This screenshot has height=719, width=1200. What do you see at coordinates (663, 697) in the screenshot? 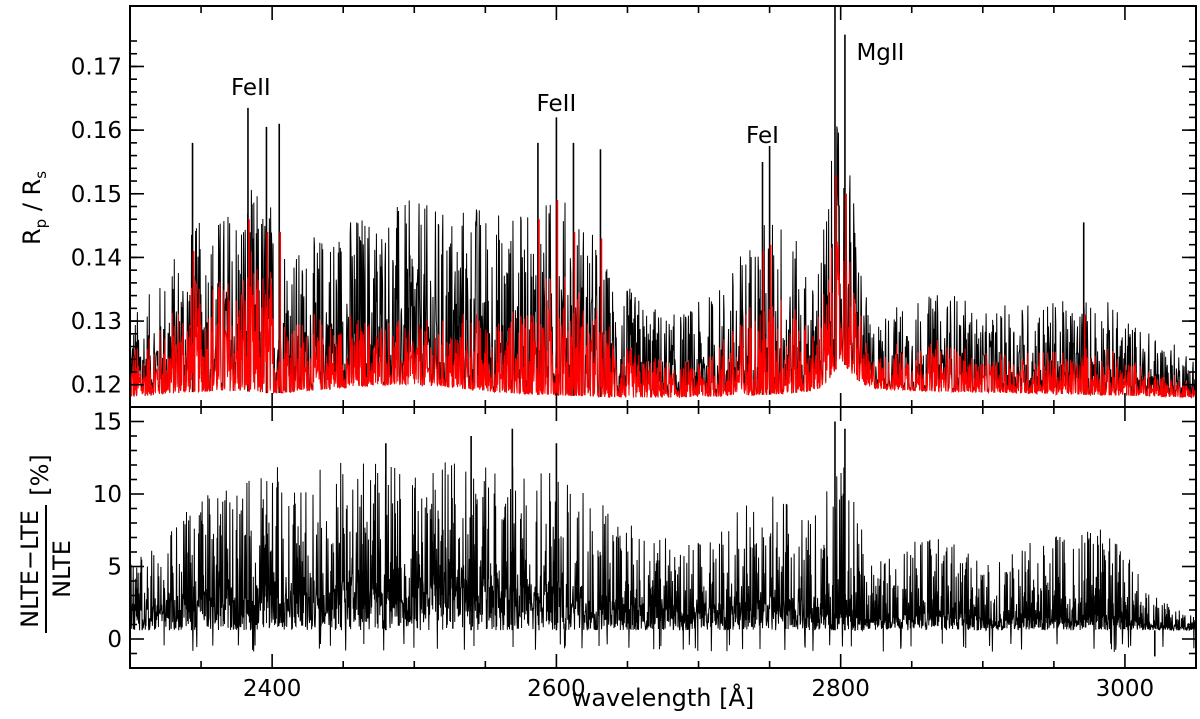
I see `x-axis-label: wavelength [Å]` at bounding box center [663, 697].